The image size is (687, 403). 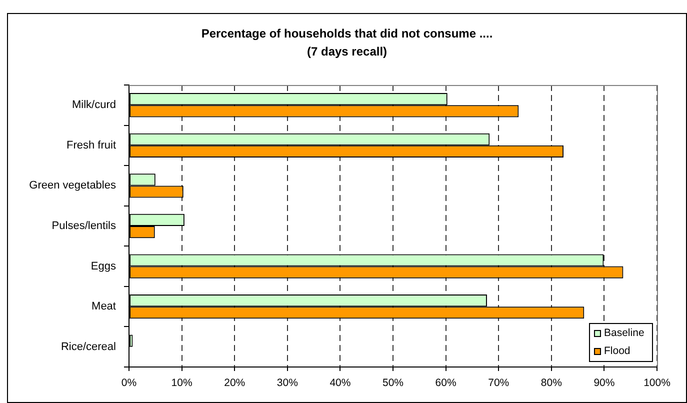 I want to click on chart-subtitle: (7 days recall), so click(x=347, y=51).